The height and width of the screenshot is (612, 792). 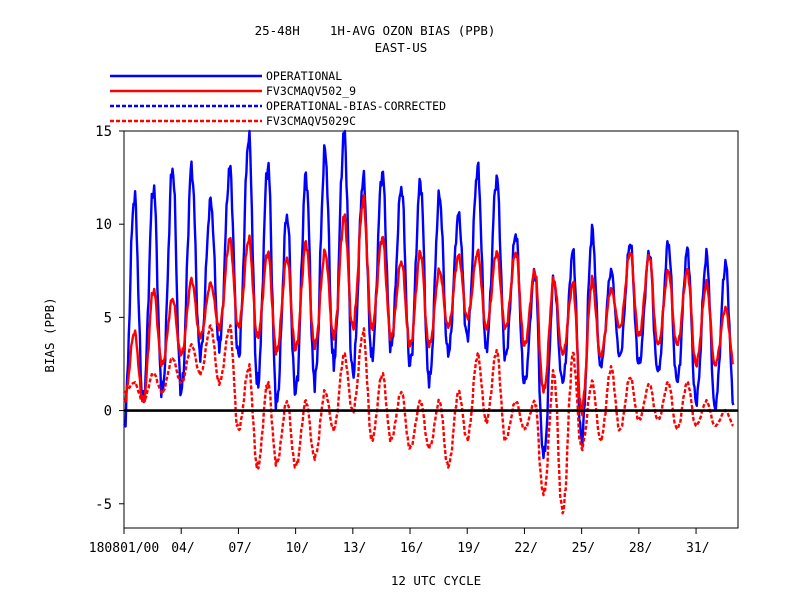 What do you see at coordinates (103, 225) in the screenshot?
I see `y-tick-label: 10` at bounding box center [103, 225].